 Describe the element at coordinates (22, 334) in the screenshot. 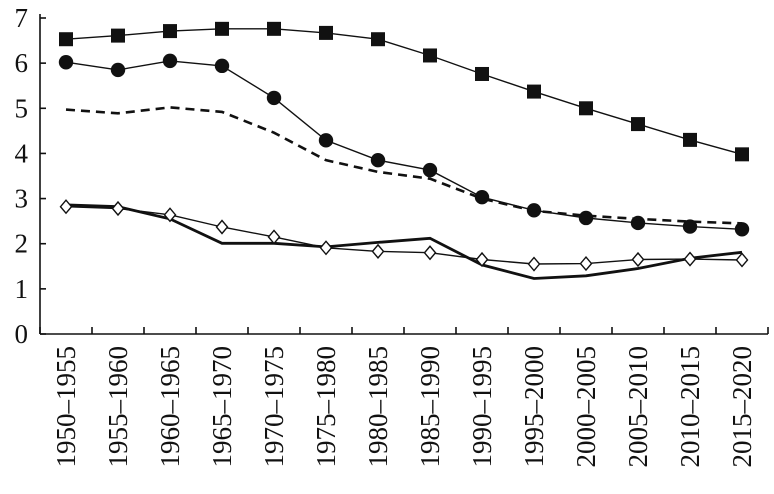

I see `y-tick-label: 0` at that location.